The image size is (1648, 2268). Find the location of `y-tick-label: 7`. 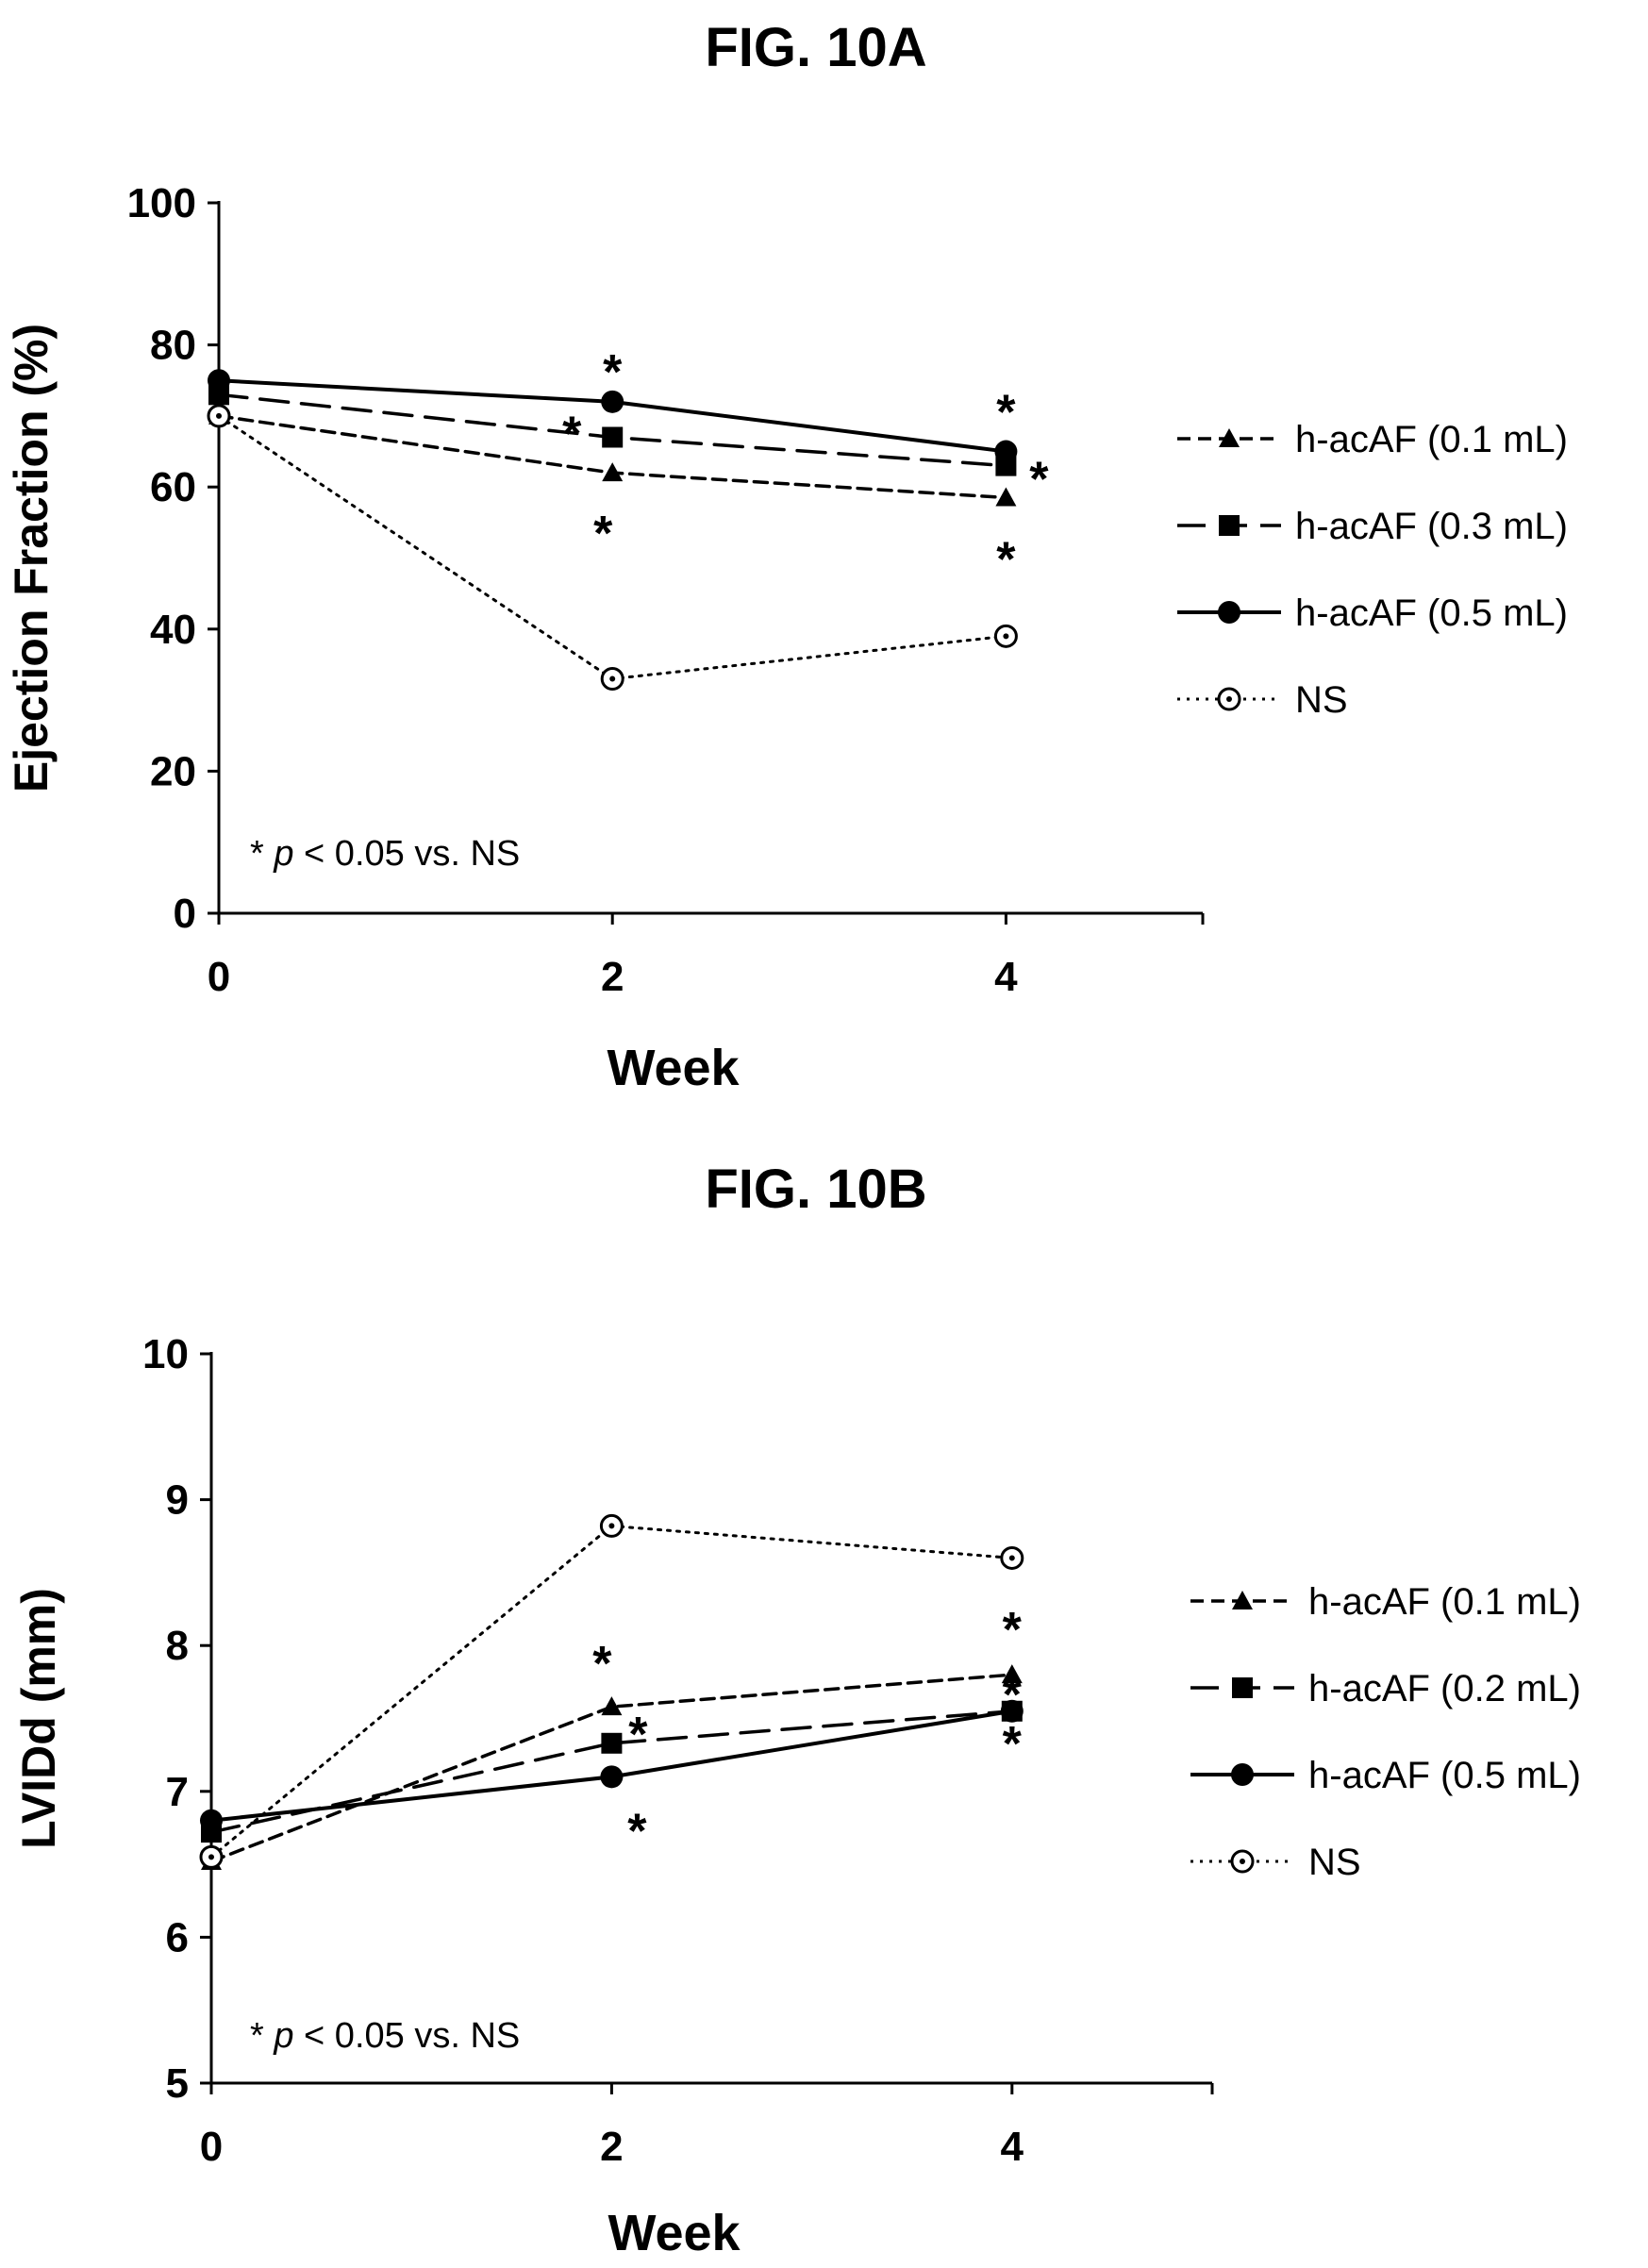

y-tick-label: 7 is located at coordinates (177, 1792).